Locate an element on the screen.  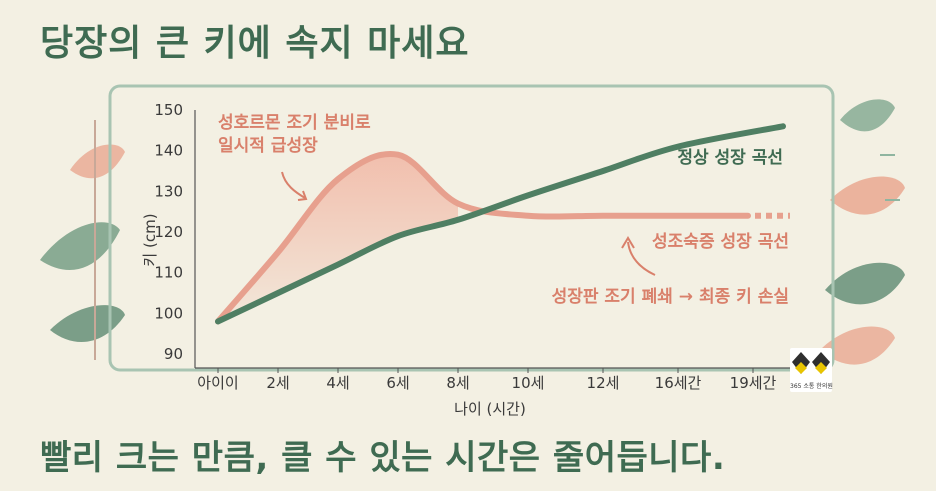
bottom-message: 빨리 크는 만큼, 클 수 있는 시간은 줄어듭니다. is located at coordinates (383, 458).